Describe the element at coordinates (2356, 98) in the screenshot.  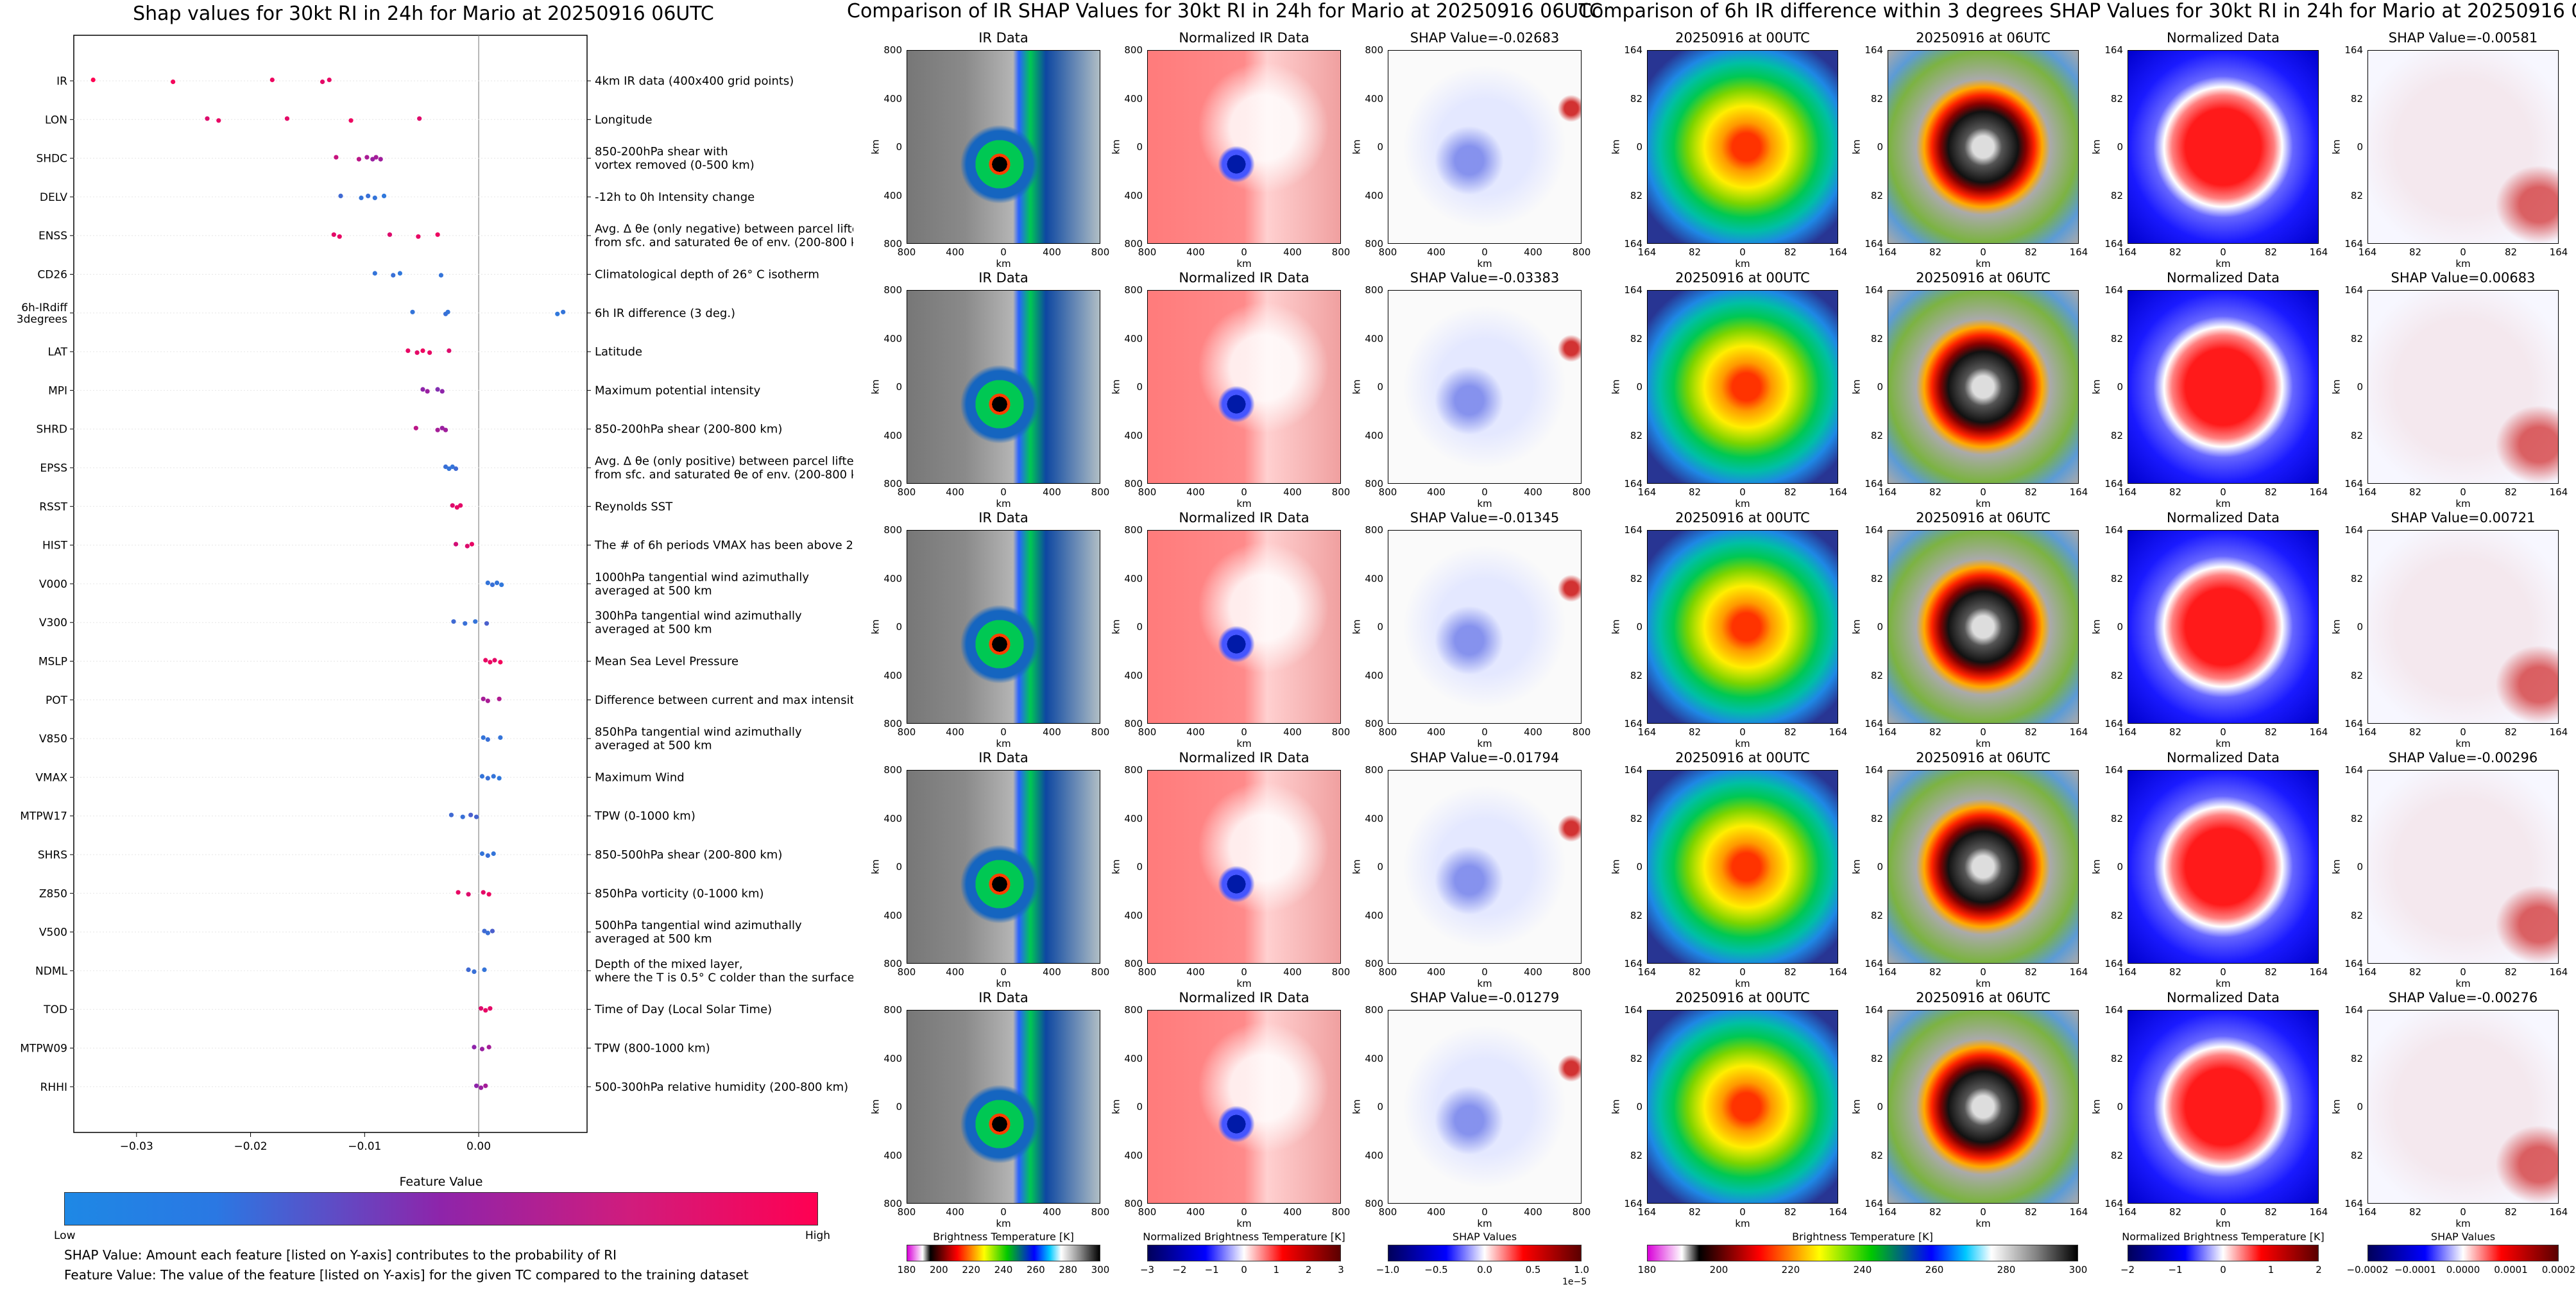
I see `diff-panel-0-3-ytick: 82` at that location.